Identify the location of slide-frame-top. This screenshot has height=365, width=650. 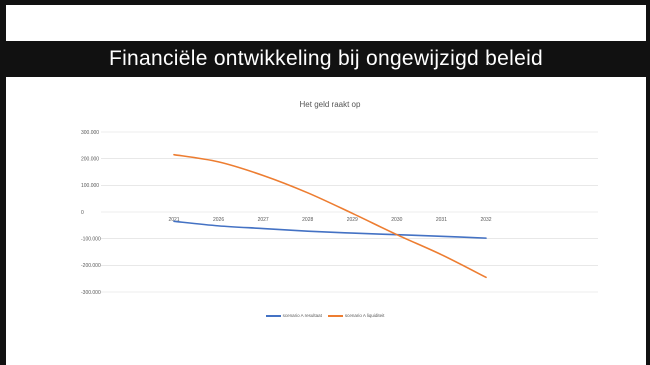
(325, 2).